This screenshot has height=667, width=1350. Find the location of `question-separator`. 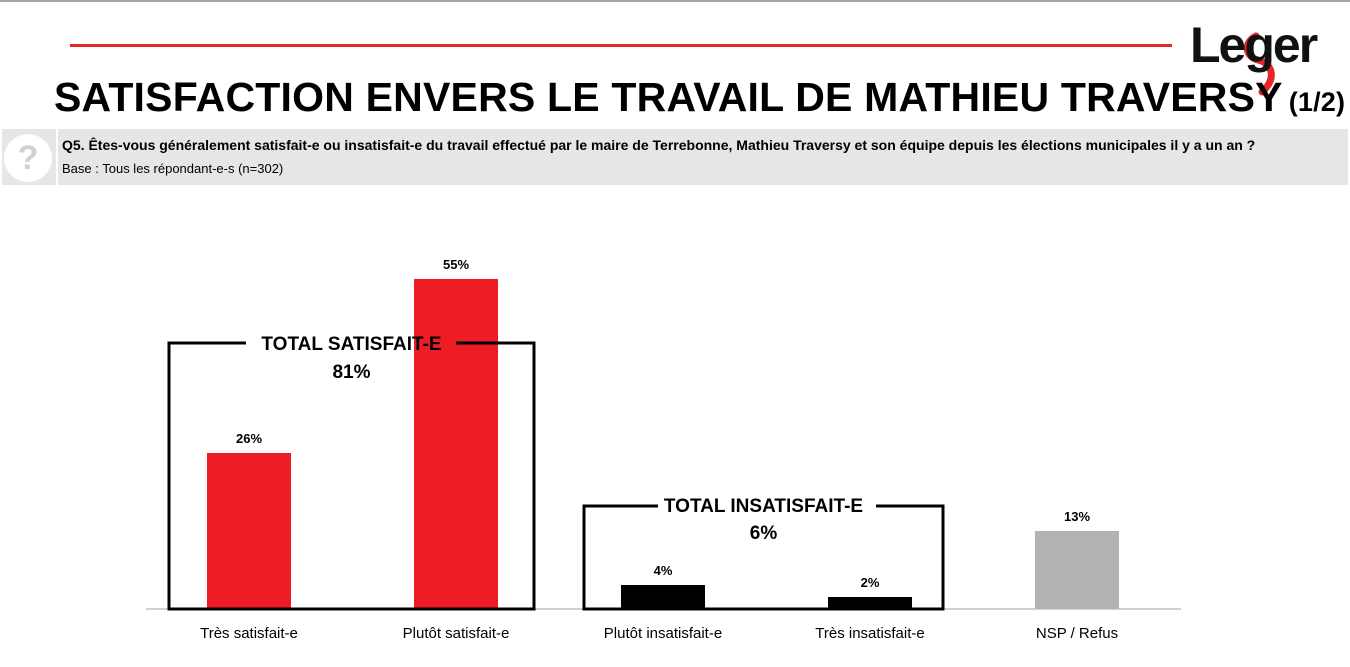

question-separator is located at coordinates (57, 157).